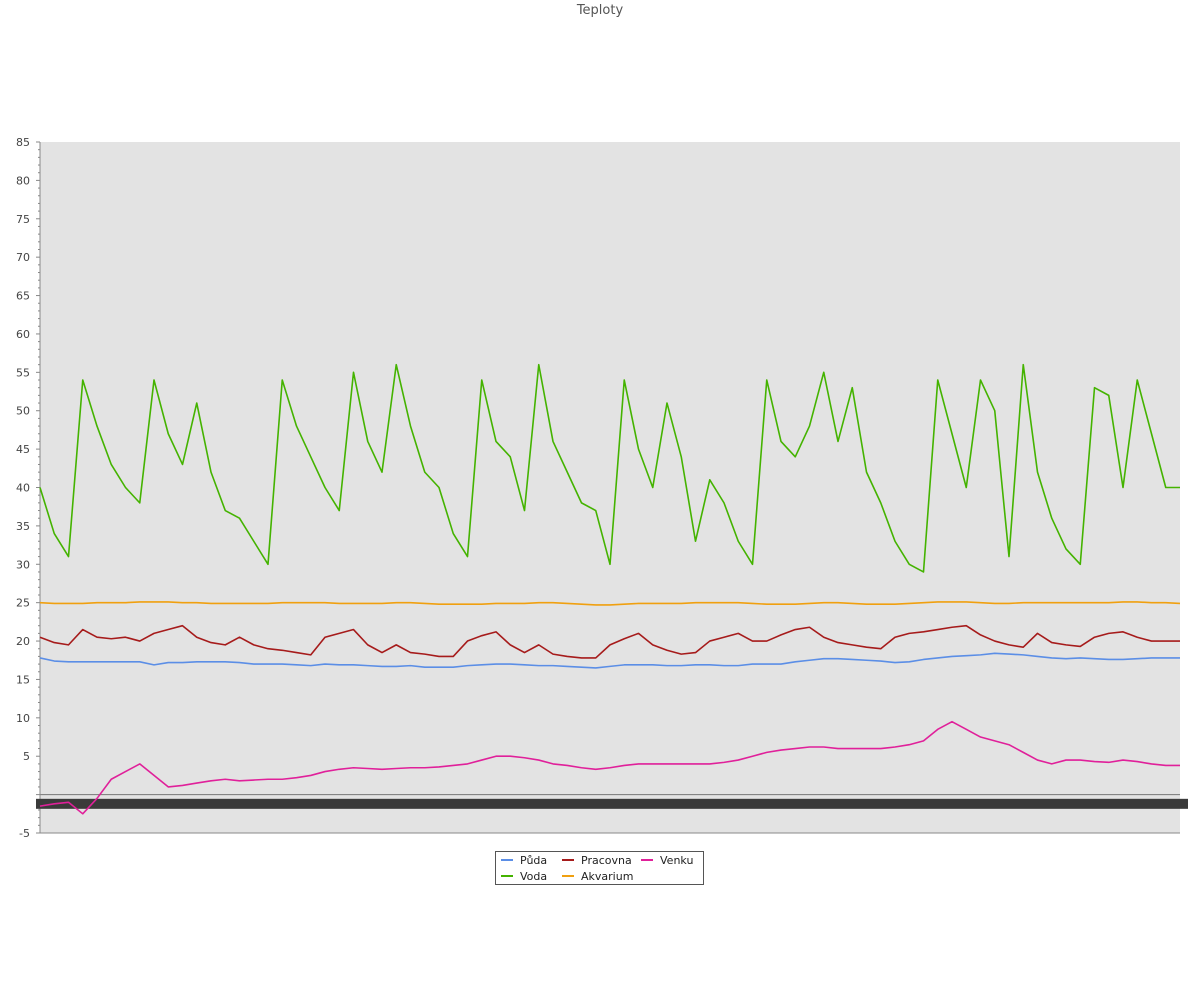 The image size is (1200, 1000). Describe the element at coordinates (23, 488) in the screenshot. I see `y-tick-label: 40` at that location.